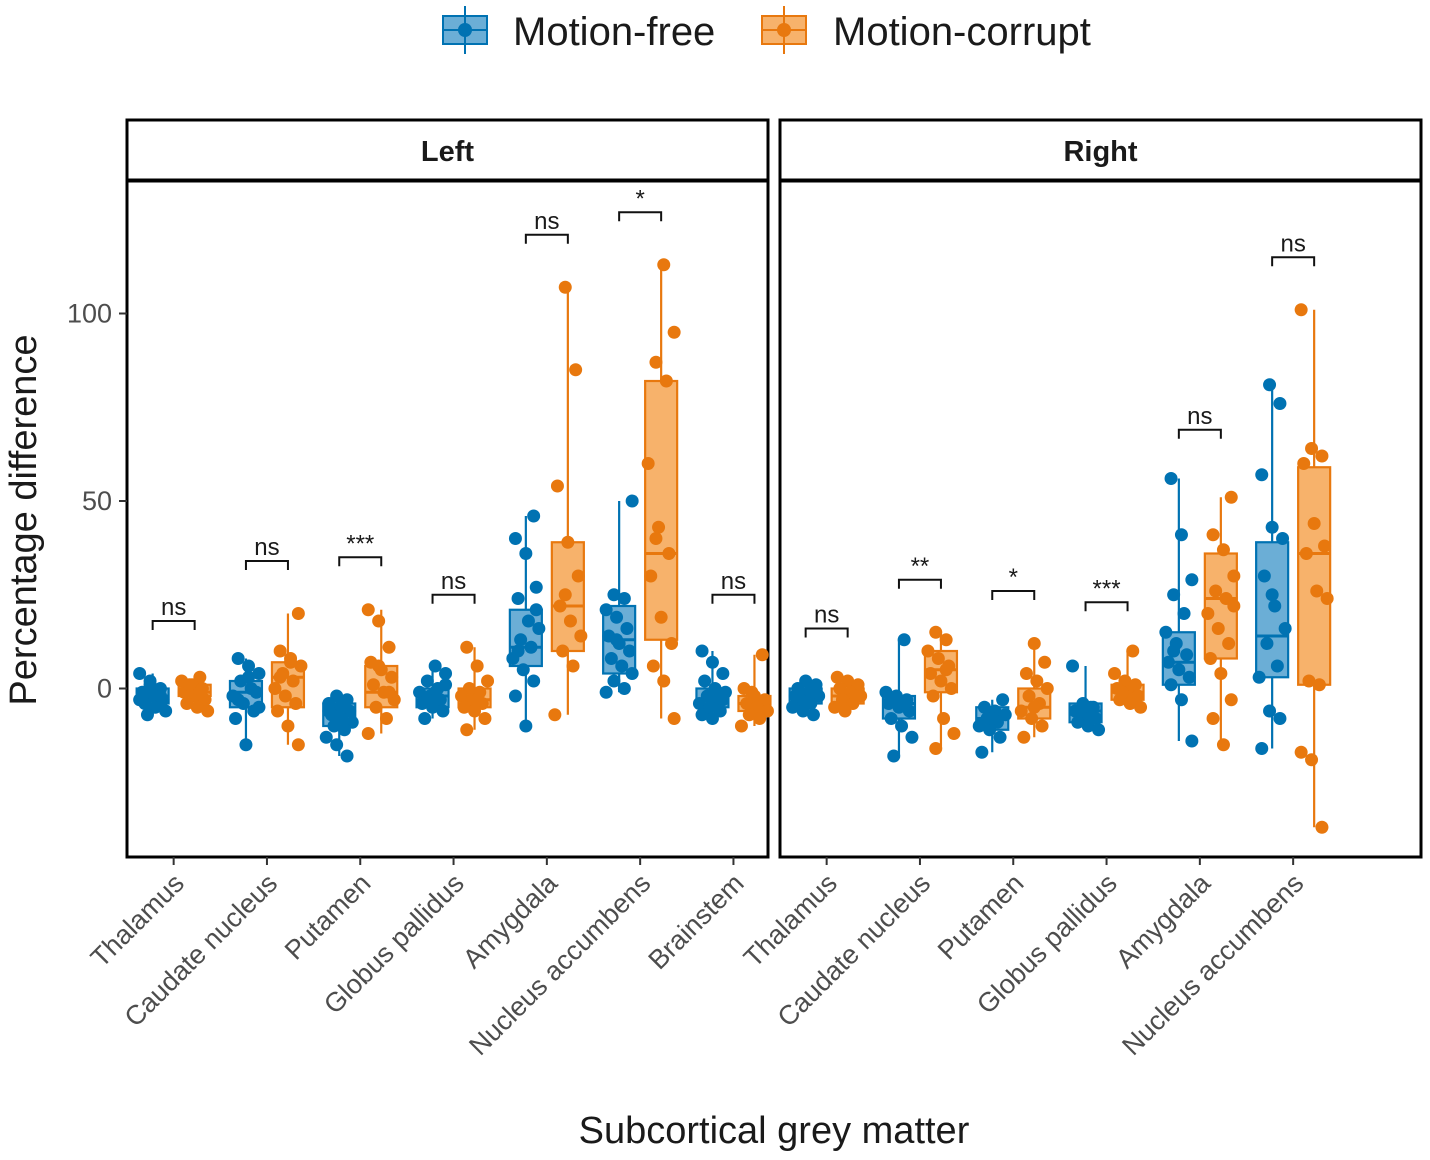 The width and height of the screenshot is (1430, 1160). I want to click on significance-bracket-brainstem, so click(733, 598).